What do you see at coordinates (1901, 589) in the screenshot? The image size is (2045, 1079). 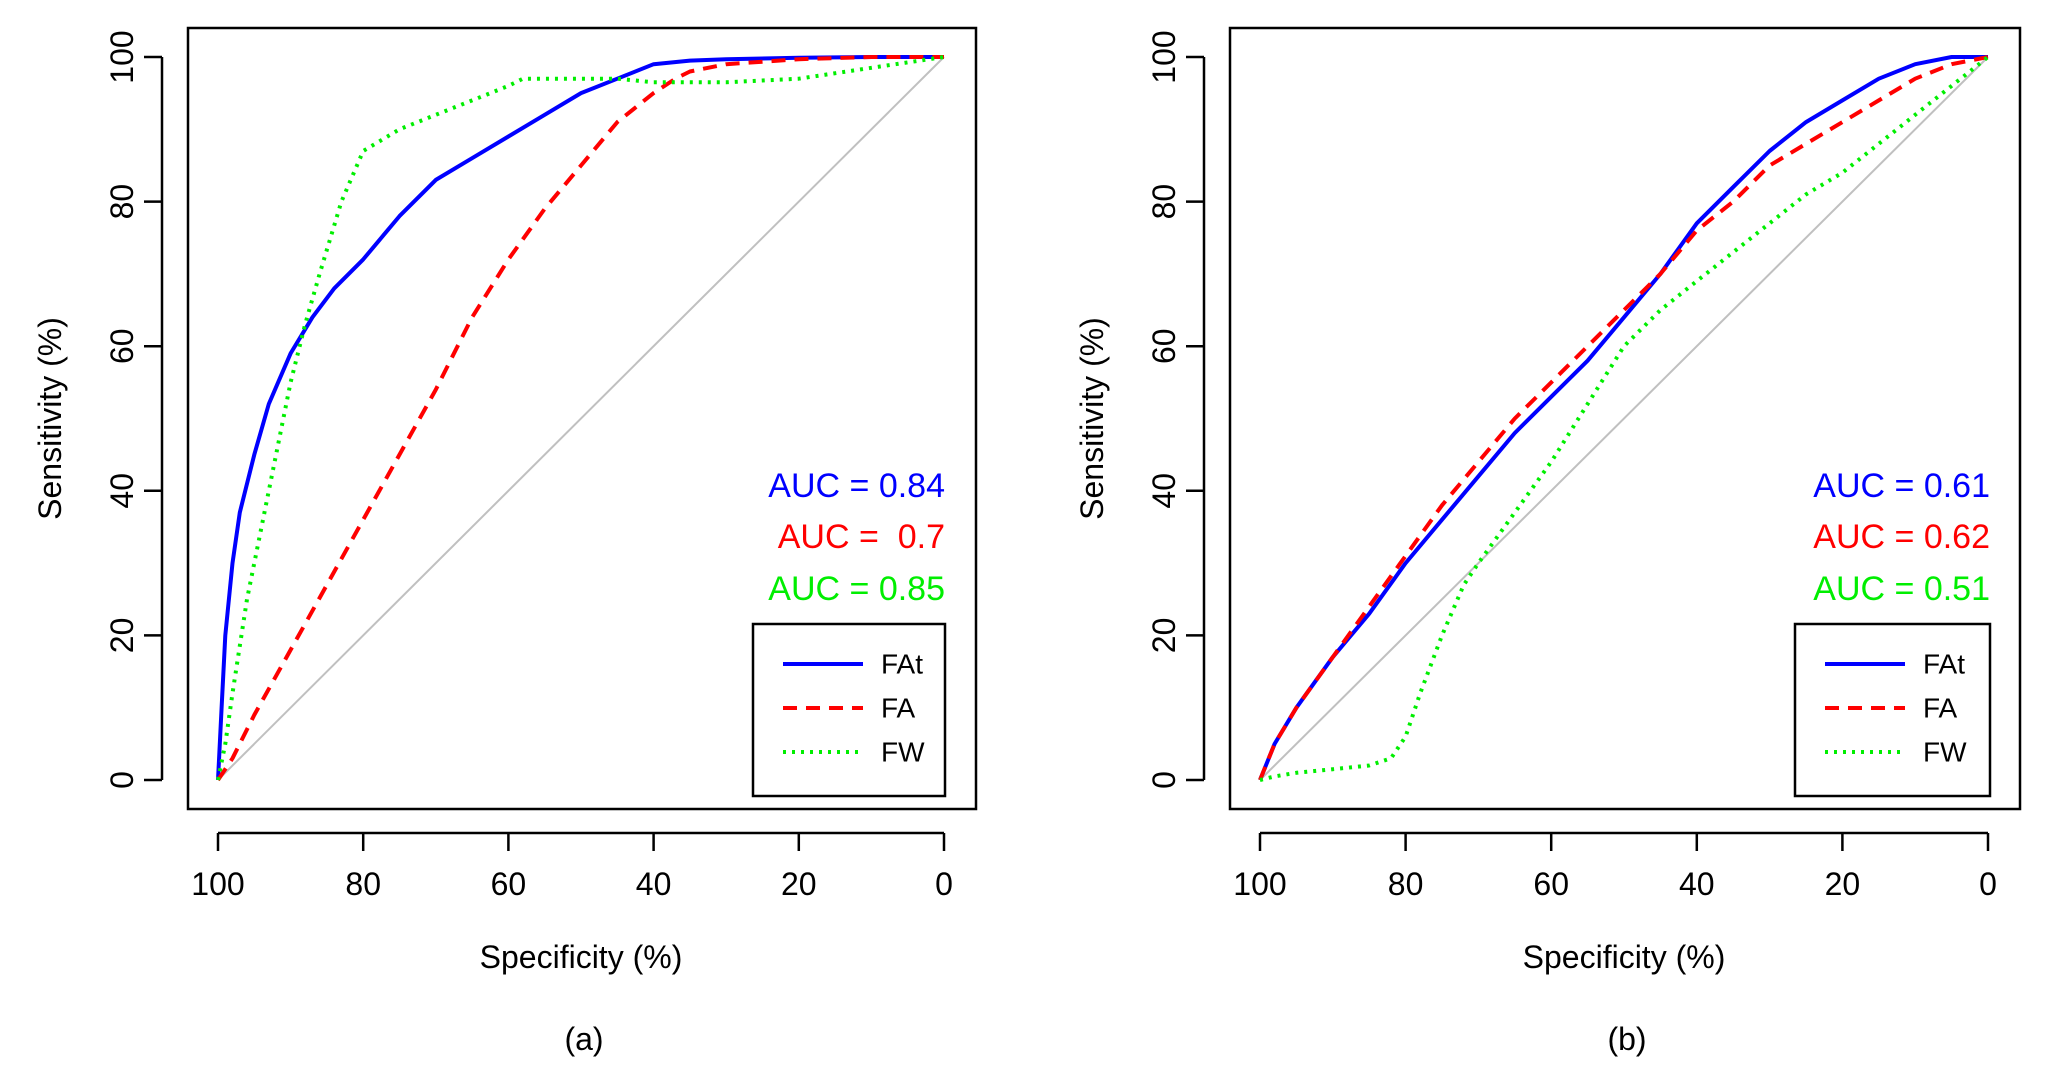 I see `auc-label: AUC = 0.51` at bounding box center [1901, 589].